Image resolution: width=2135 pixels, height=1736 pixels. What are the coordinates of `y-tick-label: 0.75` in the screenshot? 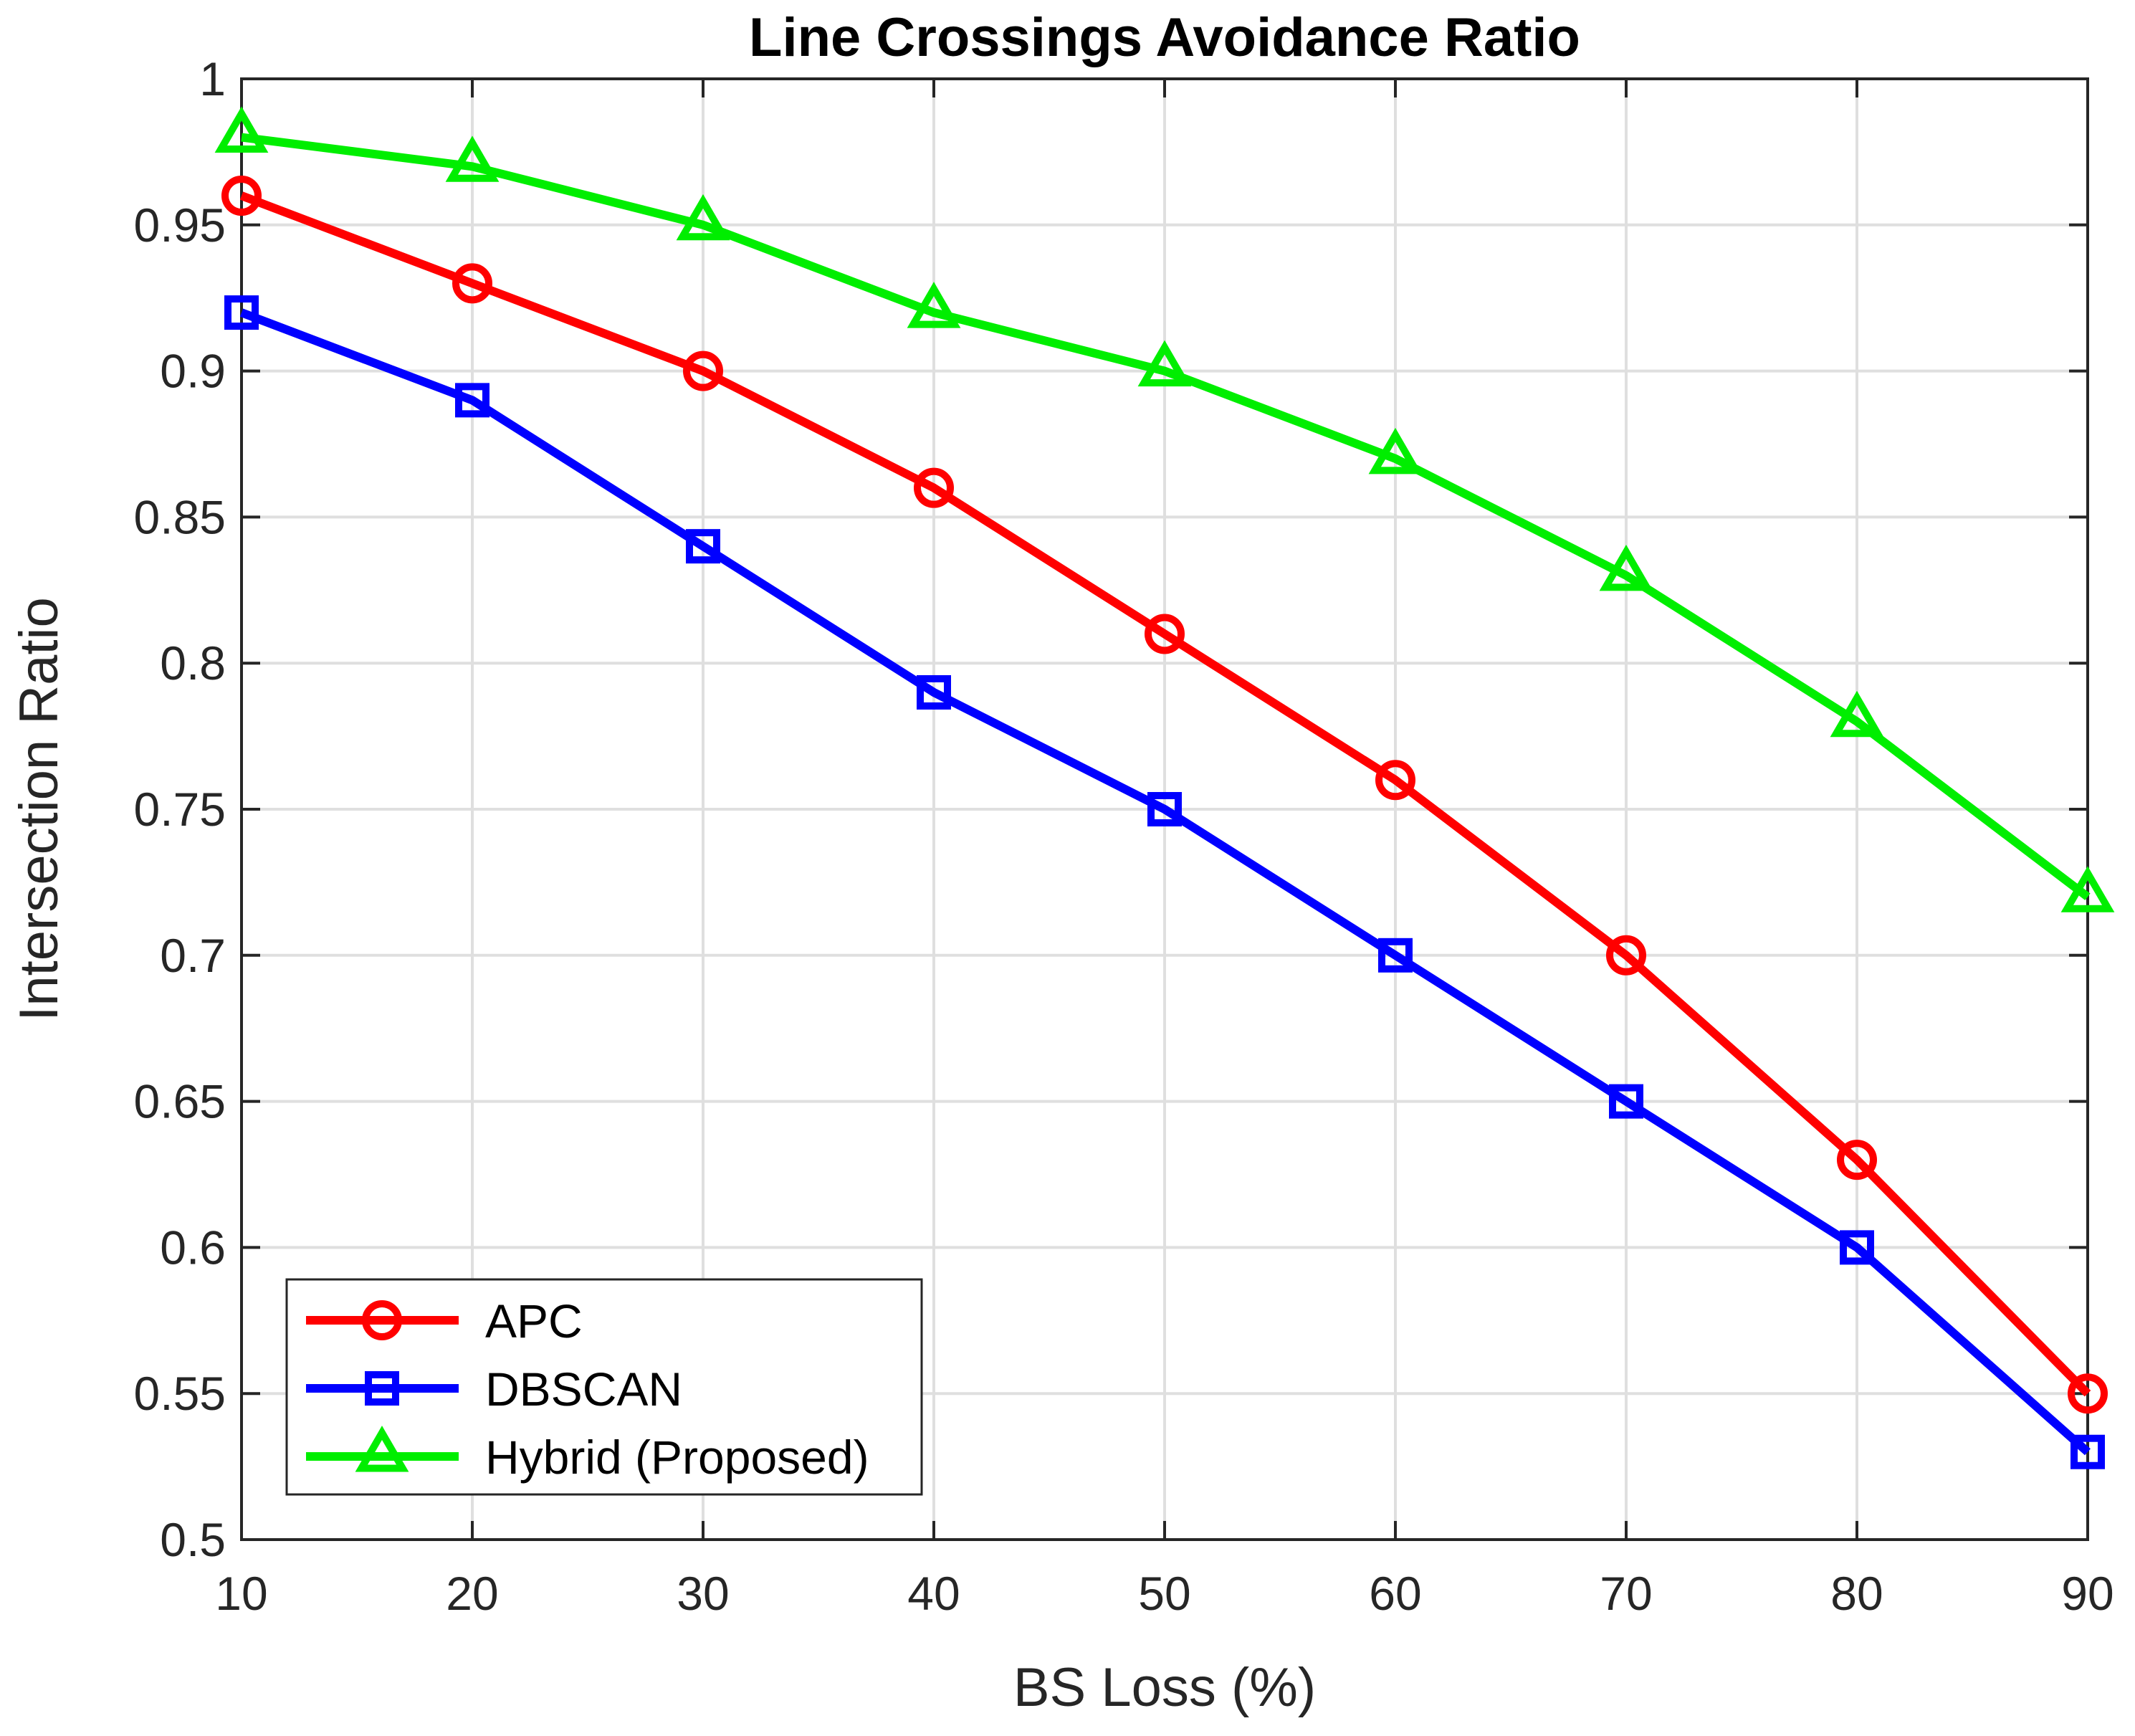 It's located at (180, 809).